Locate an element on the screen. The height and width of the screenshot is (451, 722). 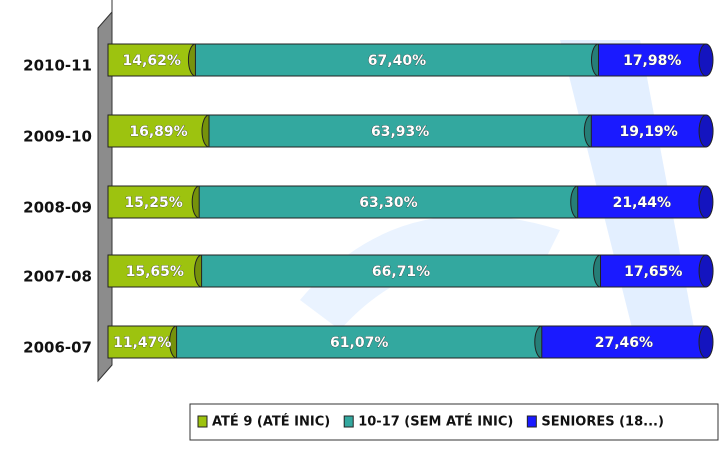
value-label: 15,25% is located at coordinates (153, 203).